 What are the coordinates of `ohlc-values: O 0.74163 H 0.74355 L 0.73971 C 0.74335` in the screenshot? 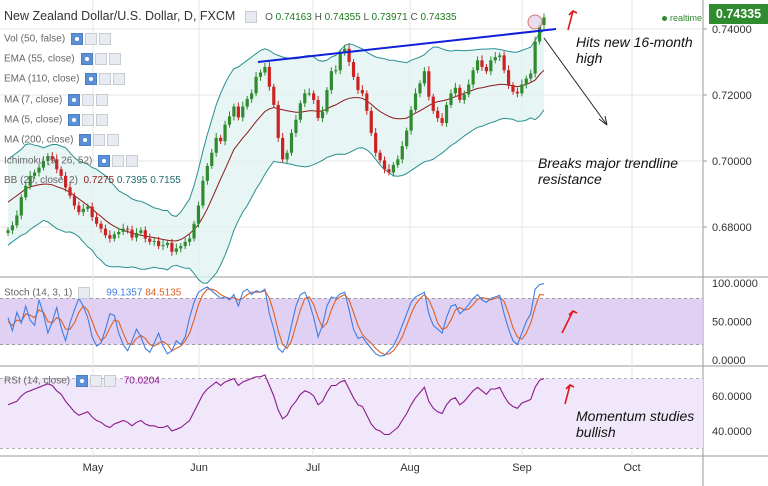 It's located at (361, 17).